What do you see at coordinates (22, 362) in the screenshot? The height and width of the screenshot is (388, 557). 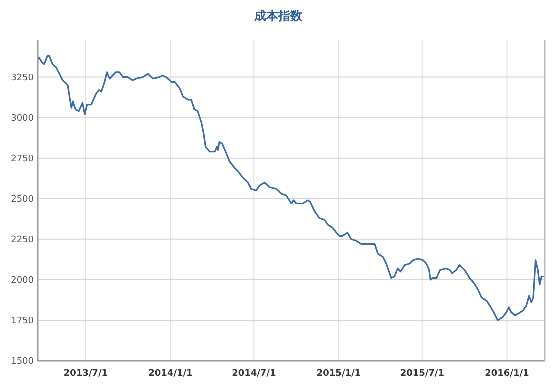 I see `y-tick-label: 1500` at bounding box center [22, 362].